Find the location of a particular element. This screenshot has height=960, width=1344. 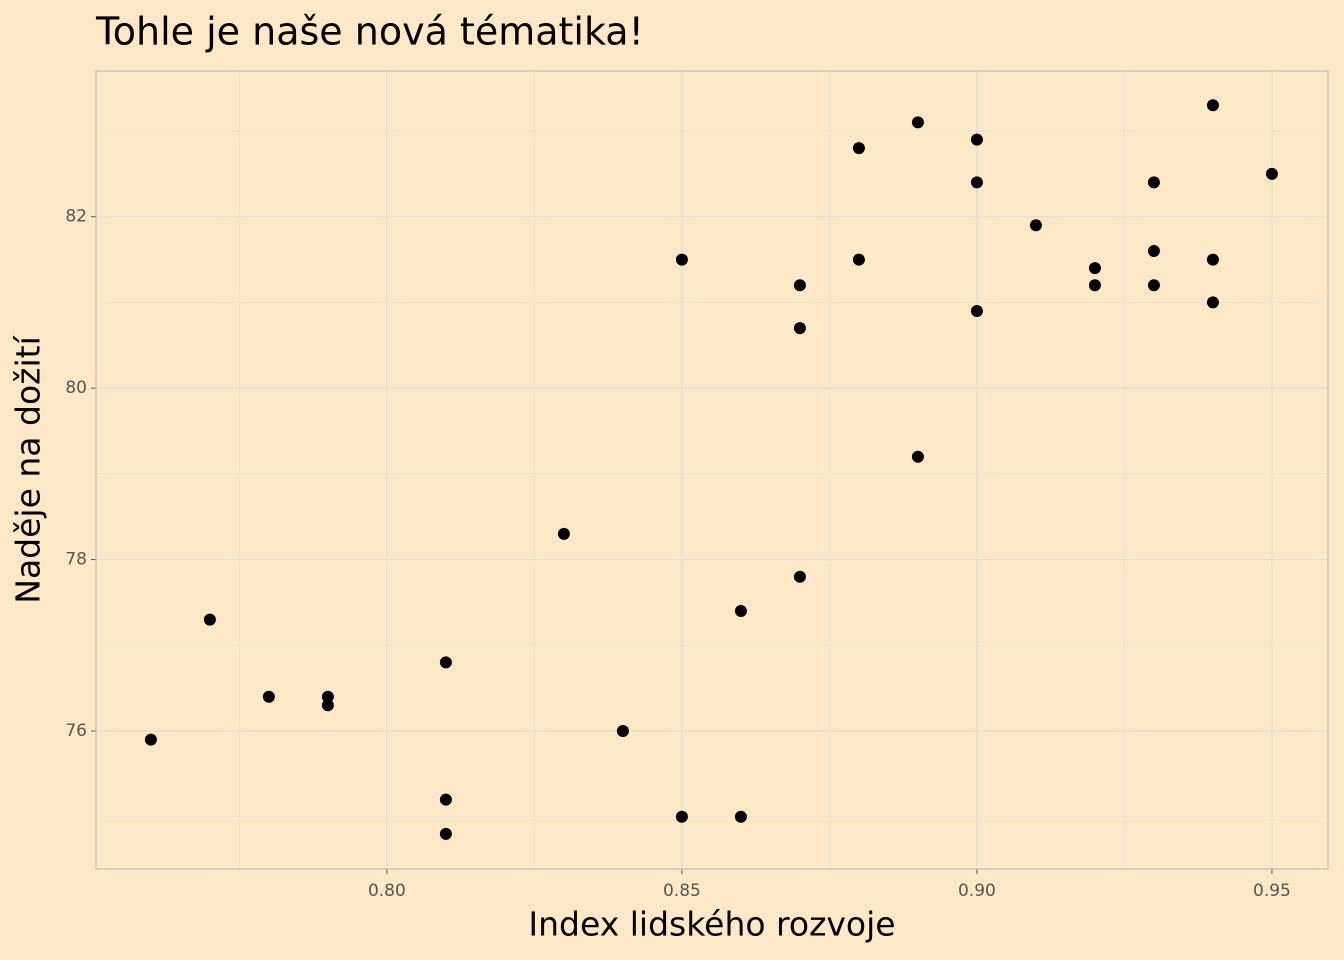

y-tick-label: 76 is located at coordinates (76, 731).